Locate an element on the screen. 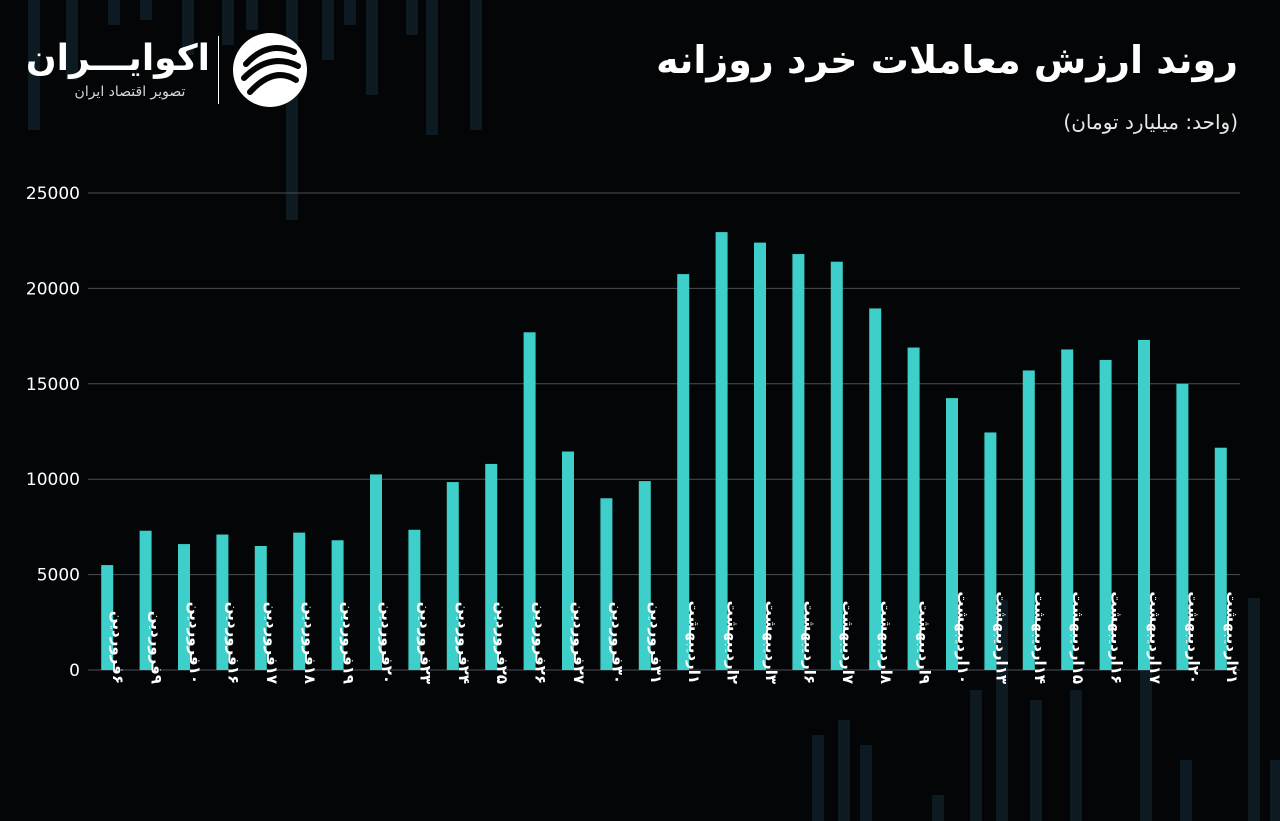 The height and width of the screenshot is (821, 1280). x-tick-label: ۲اردیبهشت is located at coordinates (733, 642).